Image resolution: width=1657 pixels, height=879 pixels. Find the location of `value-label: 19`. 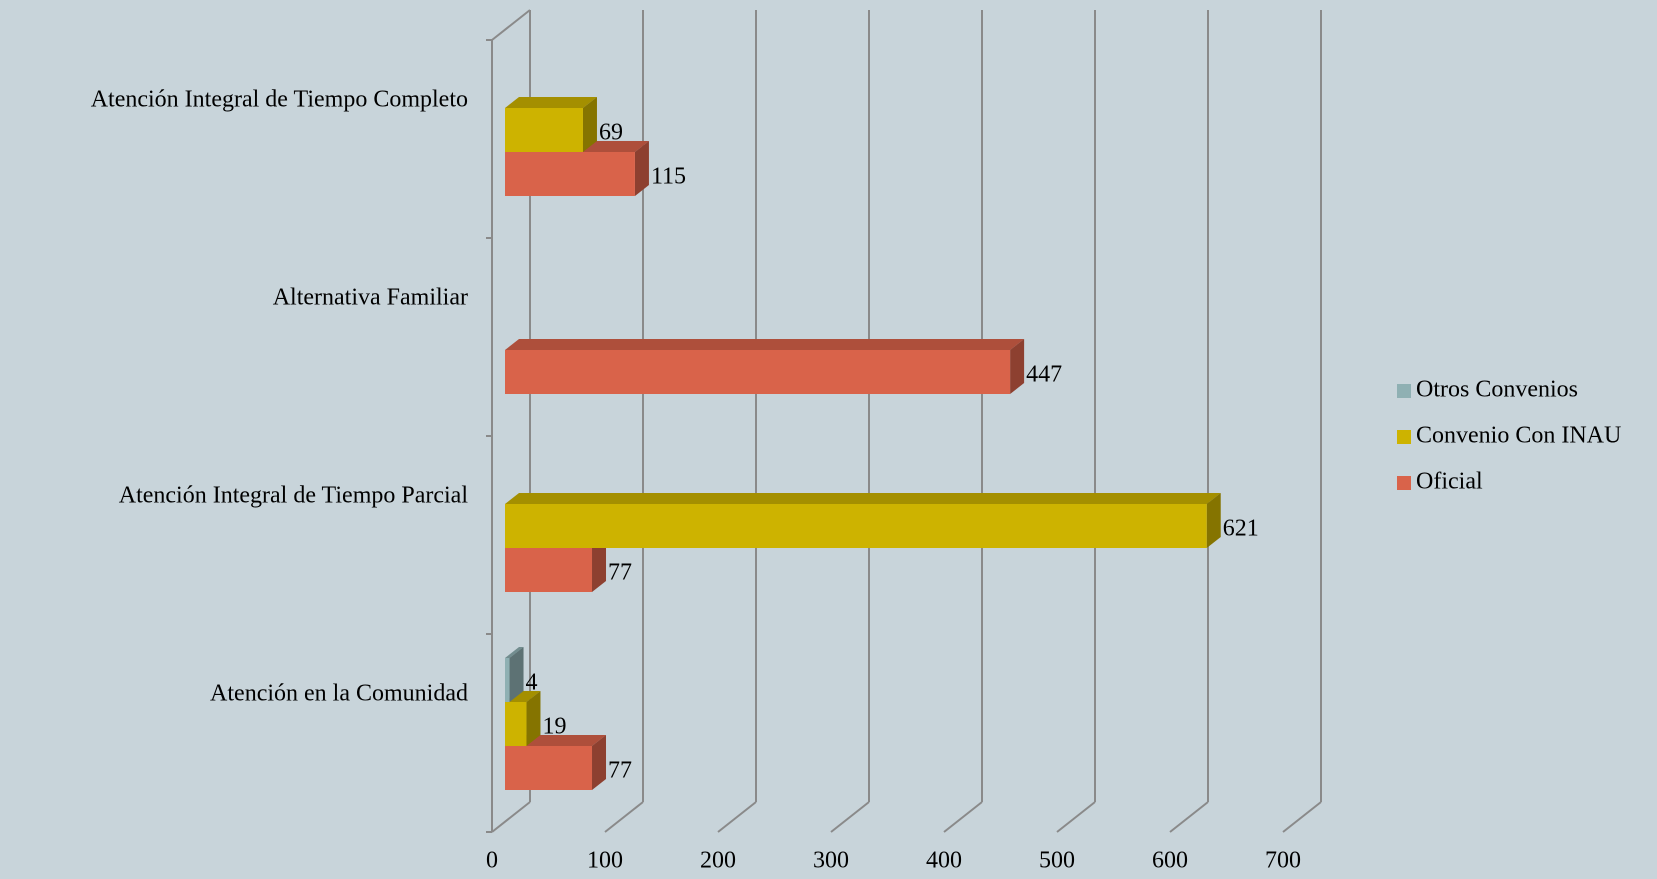

value-label: 19 is located at coordinates (554, 727).